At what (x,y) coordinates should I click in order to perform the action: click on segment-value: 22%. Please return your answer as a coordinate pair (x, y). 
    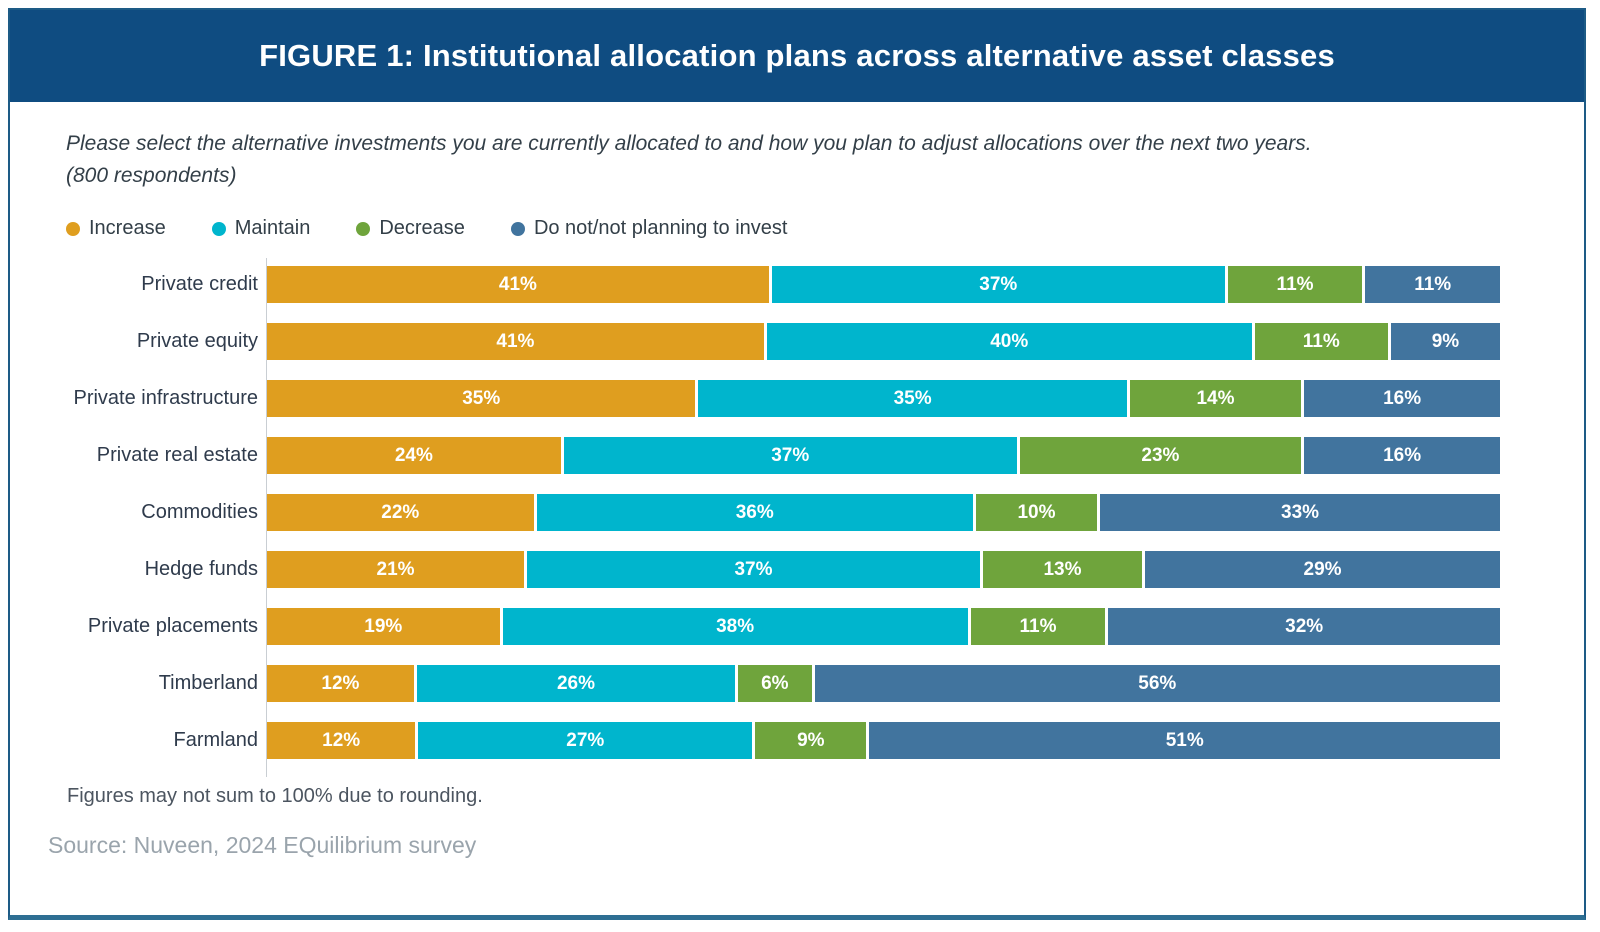
    Looking at the image, I should click on (400, 512).